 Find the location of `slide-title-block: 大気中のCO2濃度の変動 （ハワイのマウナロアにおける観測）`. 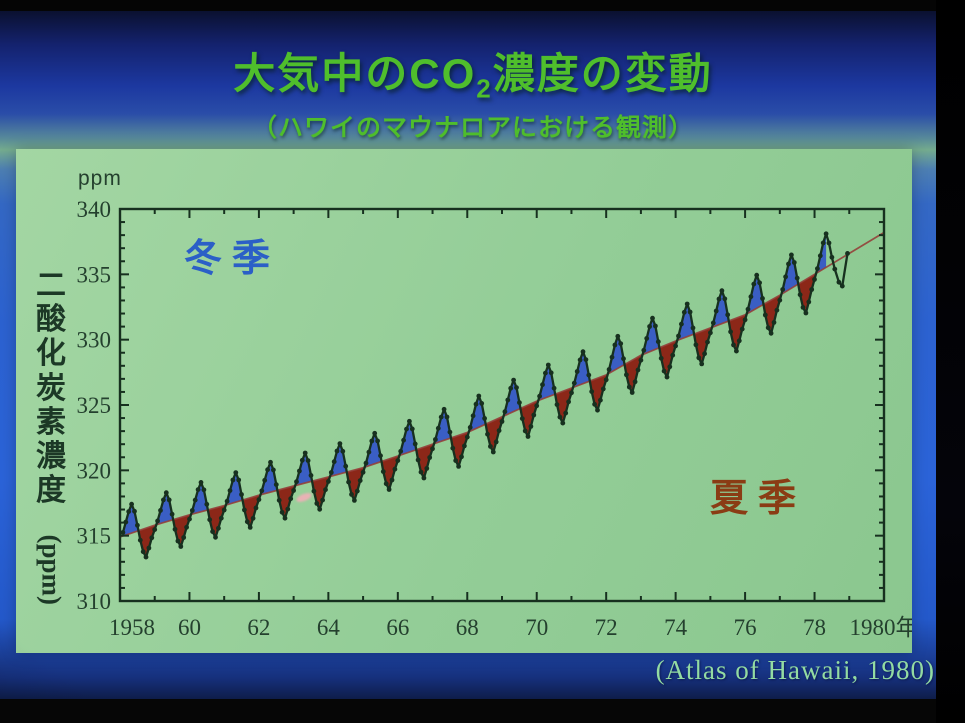

slide-title-block: 大気中のCO2濃度の変動 （ハワイのマウナロアにおける観測） is located at coordinates (473, 92).